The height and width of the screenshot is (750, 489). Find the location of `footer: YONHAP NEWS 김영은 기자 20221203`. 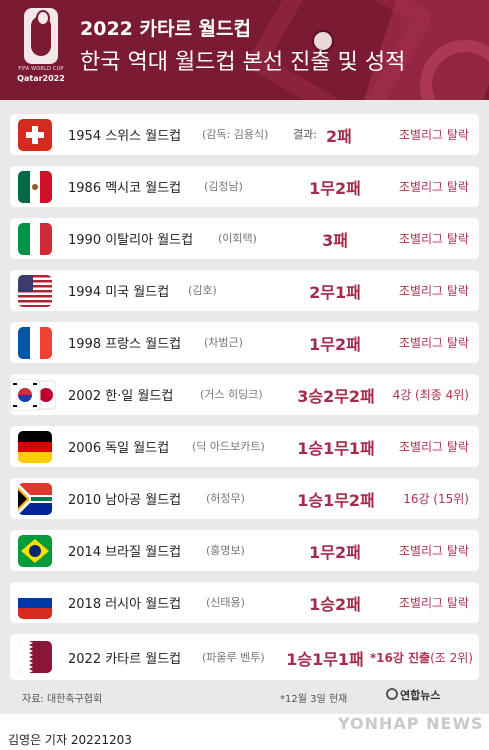

footer: YONHAP NEWS 김영은 기자 20221203 is located at coordinates (244, 732).